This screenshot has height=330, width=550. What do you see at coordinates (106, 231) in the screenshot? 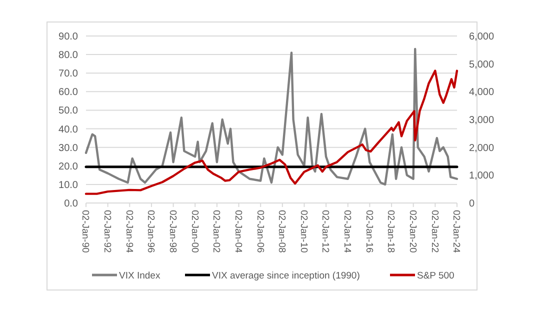
I see `x-tick-label: 02-Jan-92` at bounding box center [106, 231].